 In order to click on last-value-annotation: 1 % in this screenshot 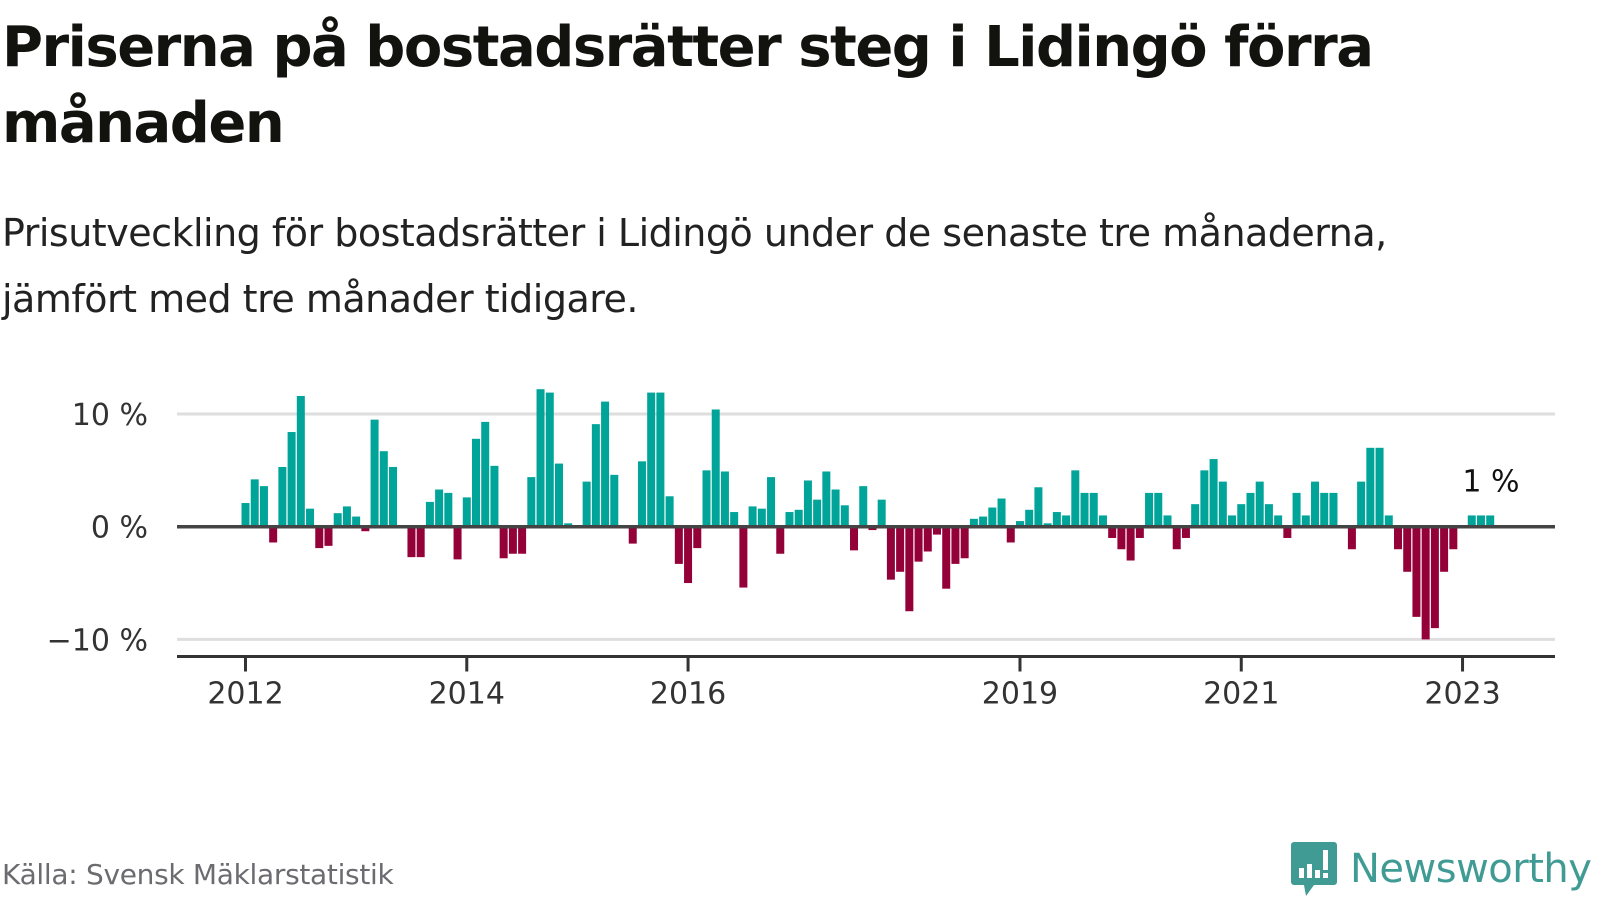, I will do `click(1490, 481)`.